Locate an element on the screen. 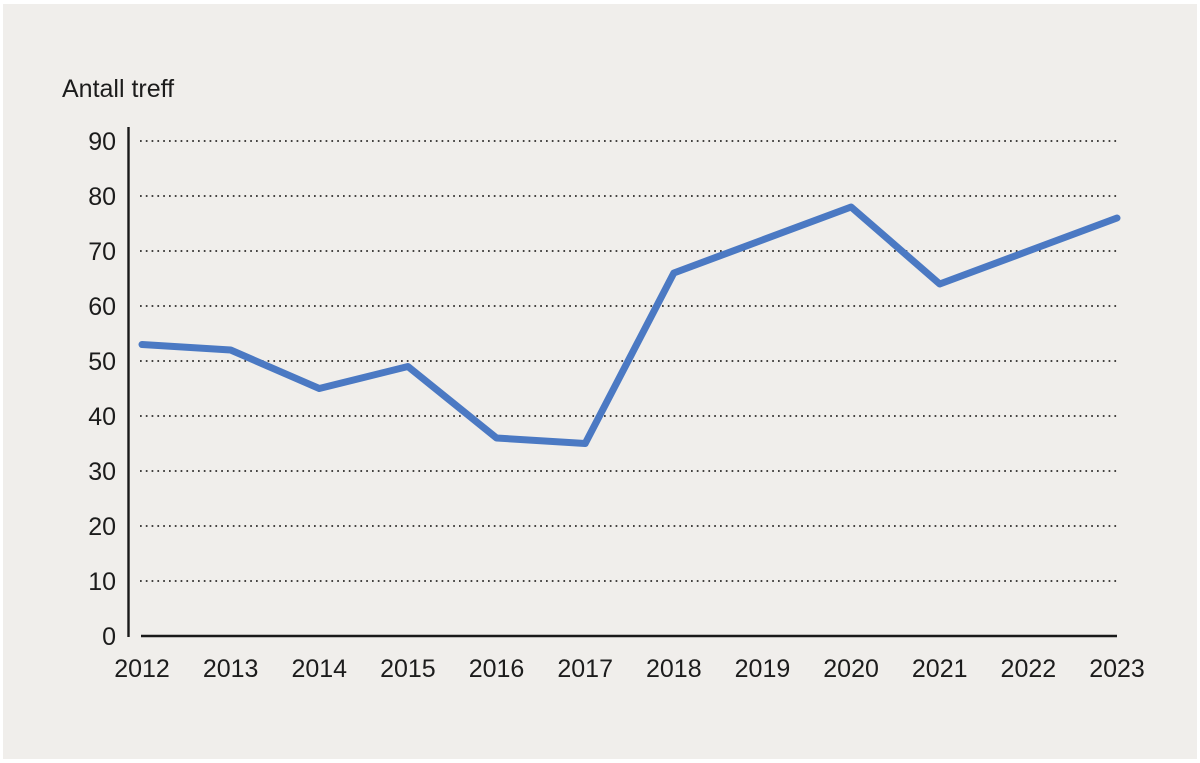 The image size is (1200, 763). y-tick-label: 30 is located at coordinates (102, 472).